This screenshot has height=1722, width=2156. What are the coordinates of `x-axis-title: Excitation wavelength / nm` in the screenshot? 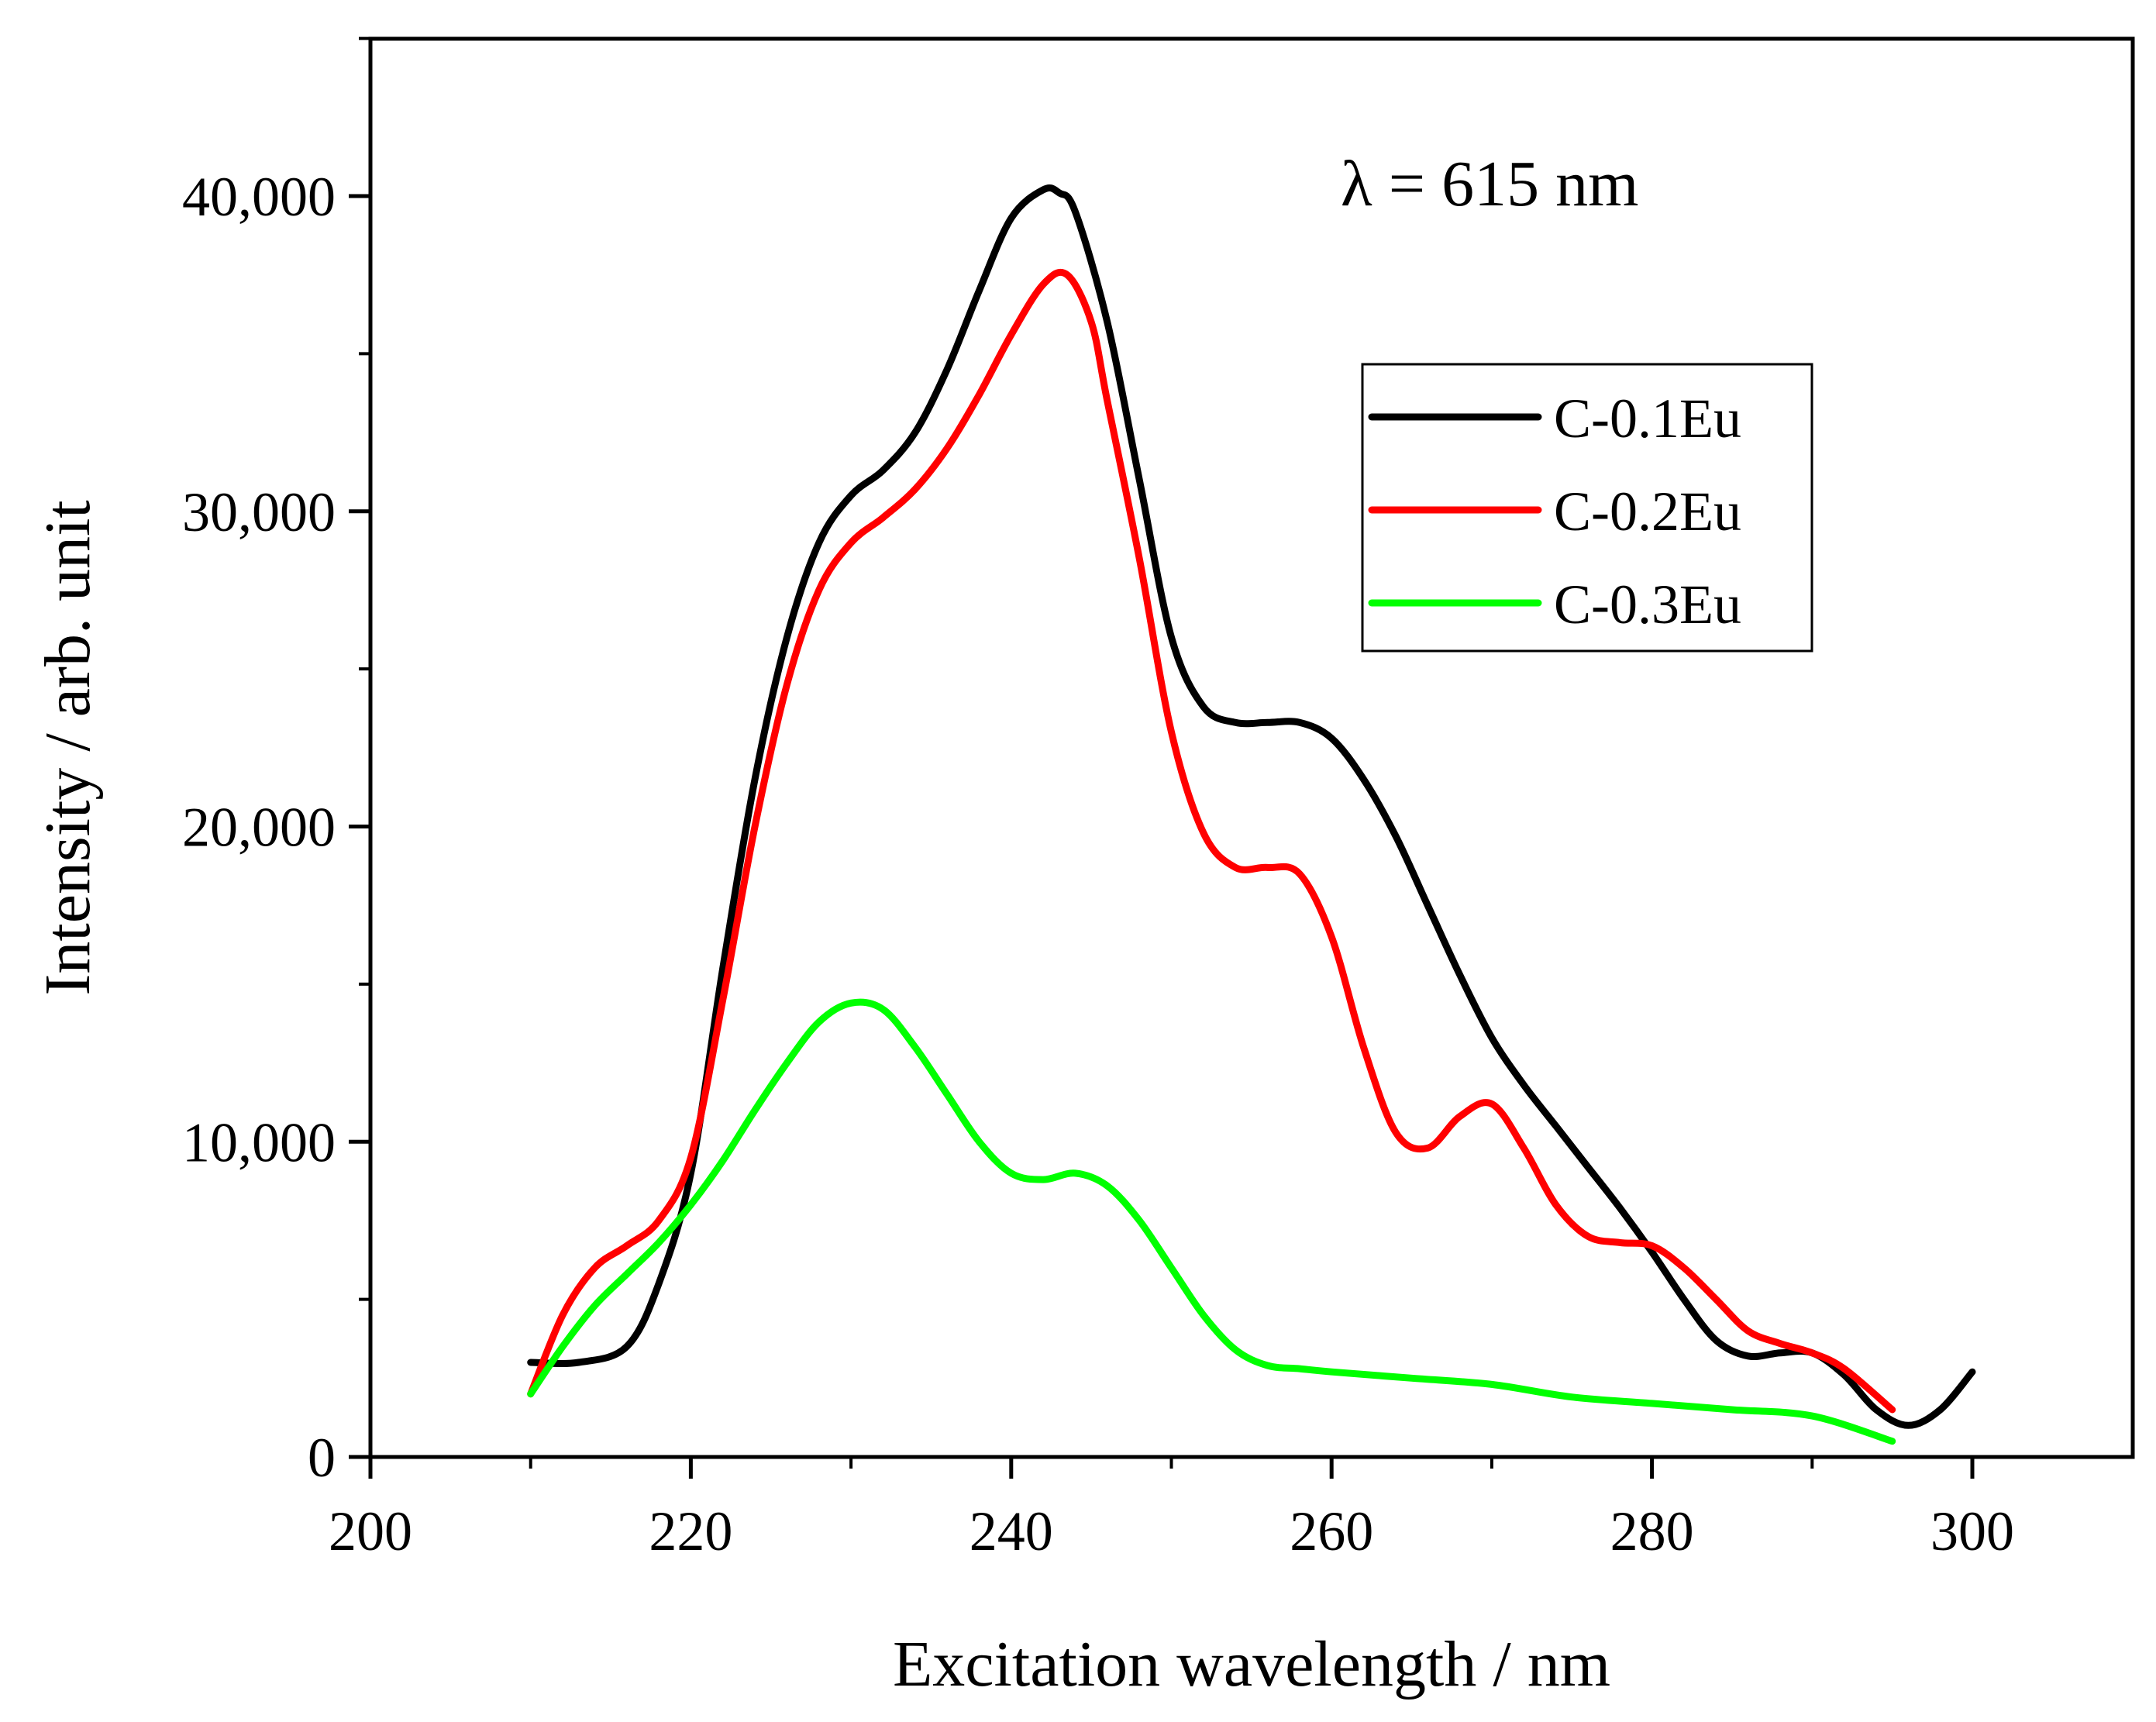 It's located at (1251, 1664).